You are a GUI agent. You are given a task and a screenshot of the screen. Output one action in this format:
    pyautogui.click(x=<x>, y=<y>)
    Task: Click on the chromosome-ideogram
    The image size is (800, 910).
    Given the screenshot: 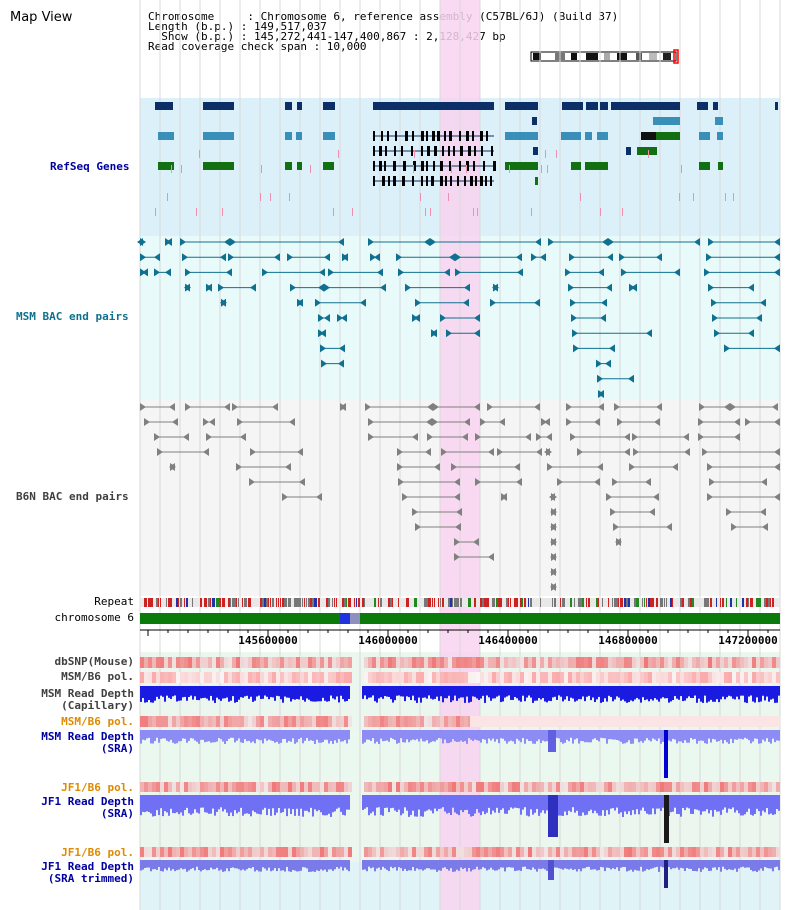 What is the action you would take?
    pyautogui.click(x=604, y=56)
    